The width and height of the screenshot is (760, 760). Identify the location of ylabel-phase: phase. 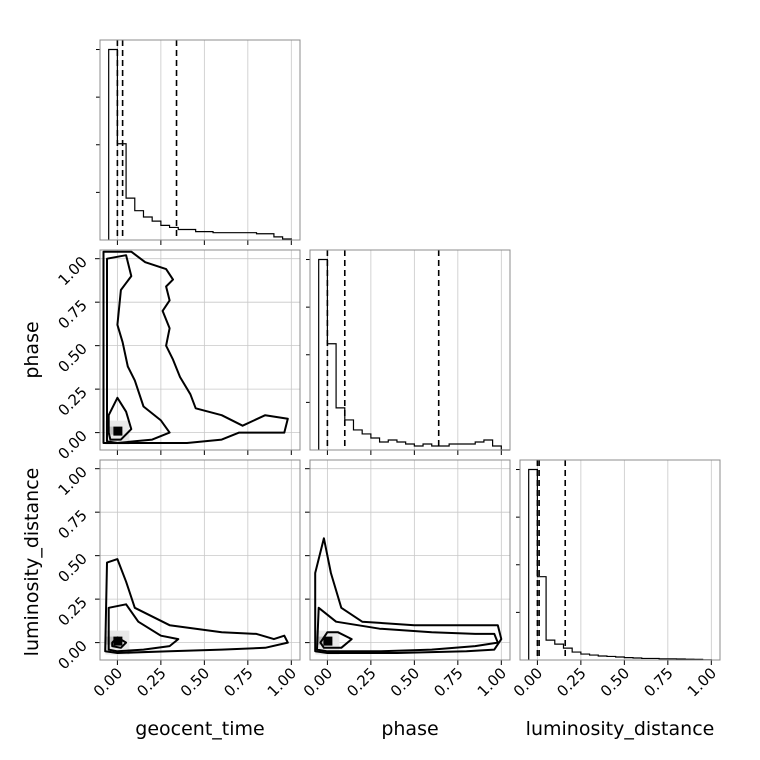
(32, 349).